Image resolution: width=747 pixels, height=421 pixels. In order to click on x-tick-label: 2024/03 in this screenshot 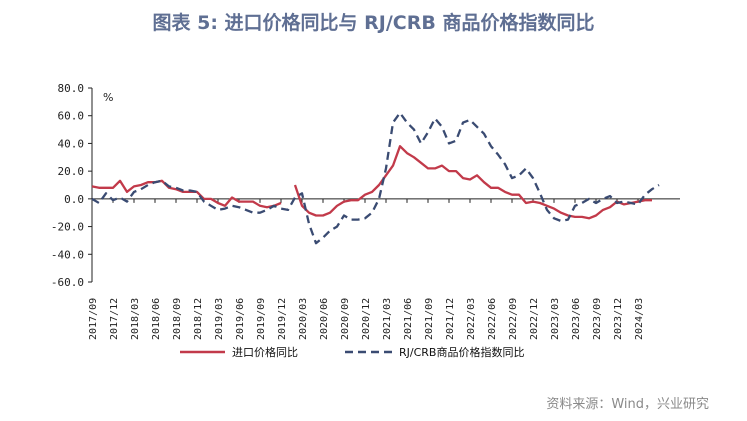, I will do `click(639, 319)`.